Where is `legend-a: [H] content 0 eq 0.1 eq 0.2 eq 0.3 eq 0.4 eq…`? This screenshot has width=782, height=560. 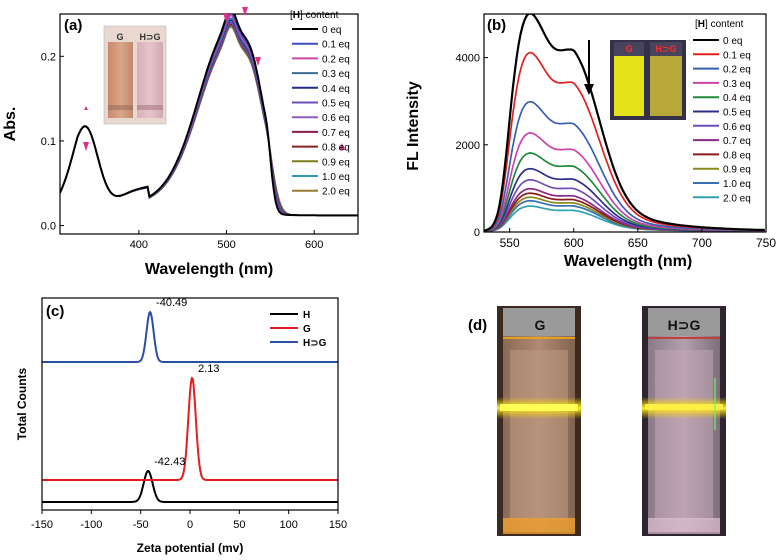 legend-a: [H] content 0 eq 0.1 eq 0.2 eq 0.3 eq 0.4 eq… is located at coordinates (320, 104).